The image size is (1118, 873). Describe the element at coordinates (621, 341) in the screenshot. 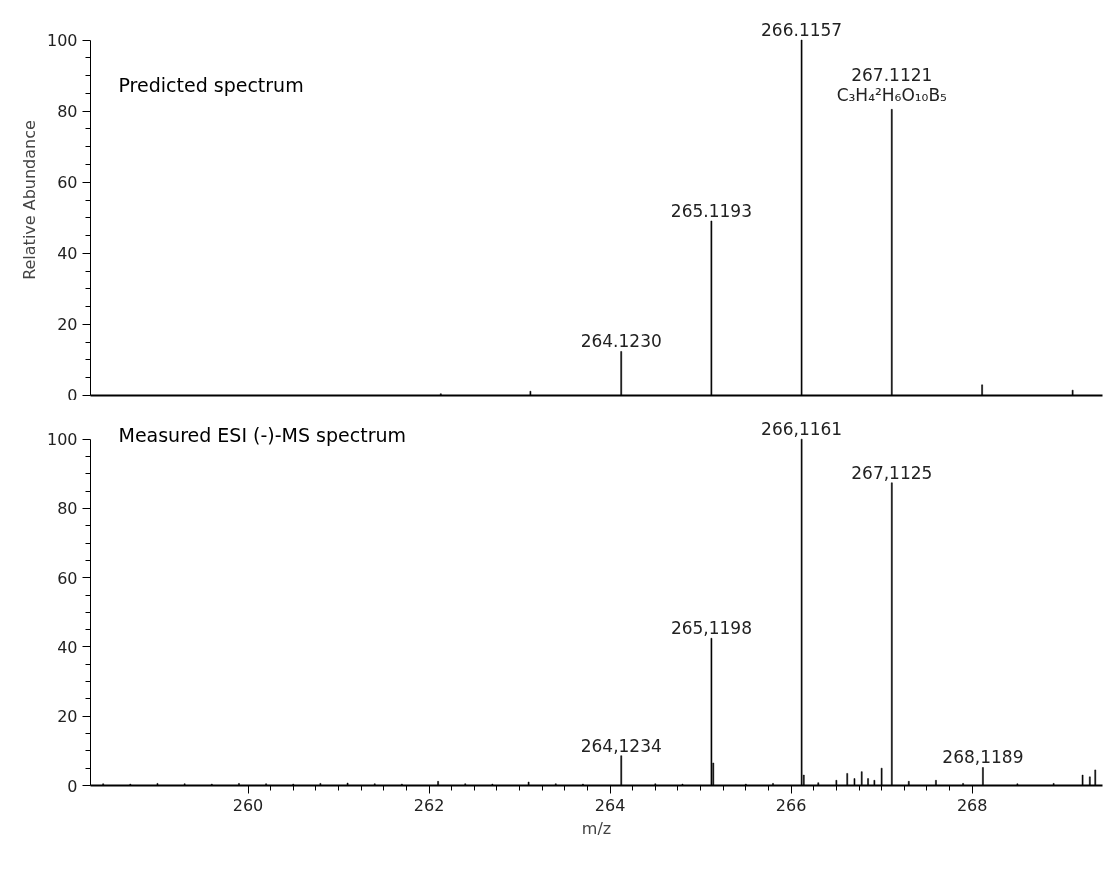

I see `annotation: 264.1230` at that location.